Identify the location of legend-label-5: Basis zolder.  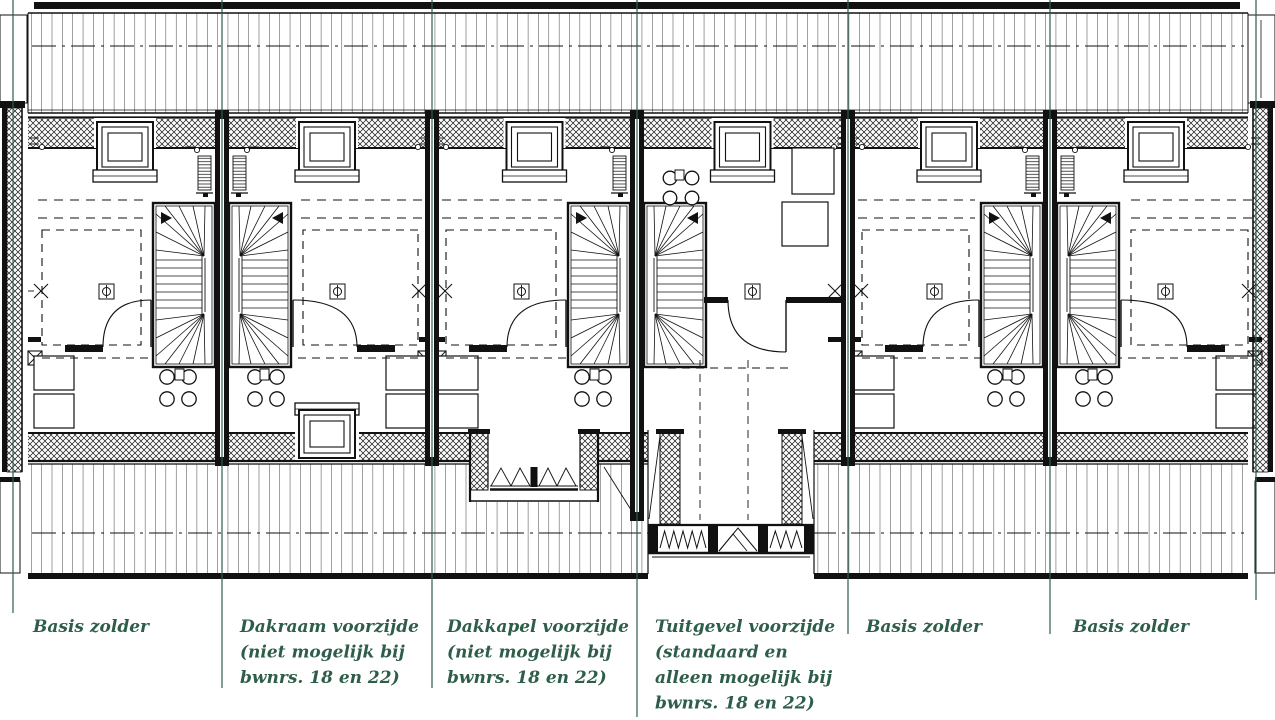
(924, 627).